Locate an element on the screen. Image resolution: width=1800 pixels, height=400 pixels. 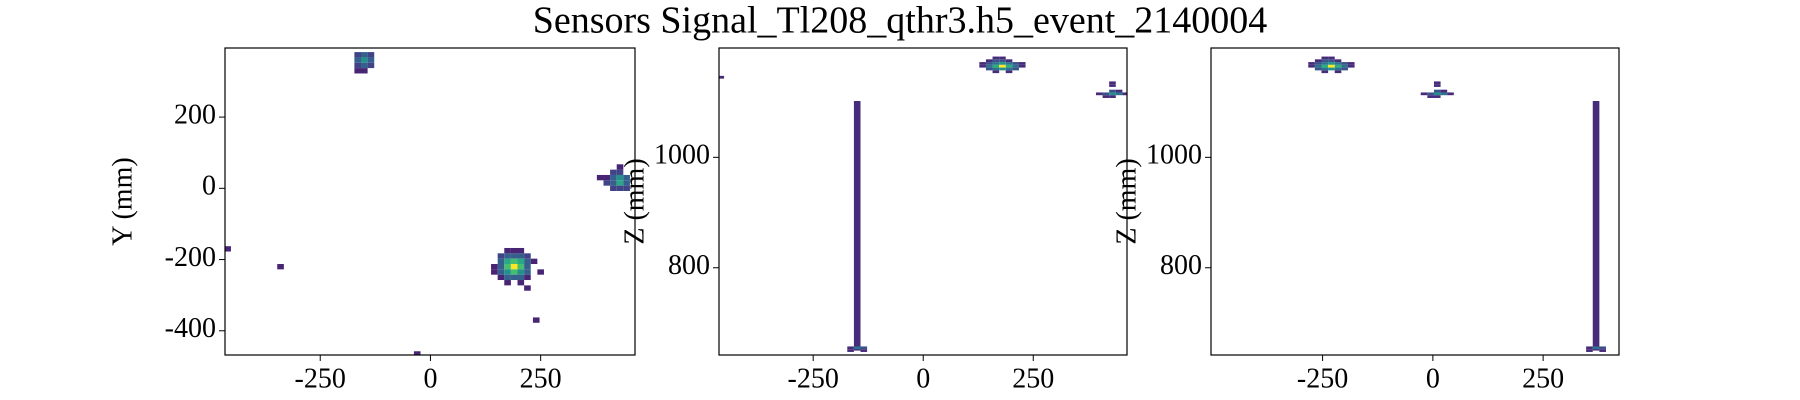
y-tick-label: 0 is located at coordinates (209, 186).